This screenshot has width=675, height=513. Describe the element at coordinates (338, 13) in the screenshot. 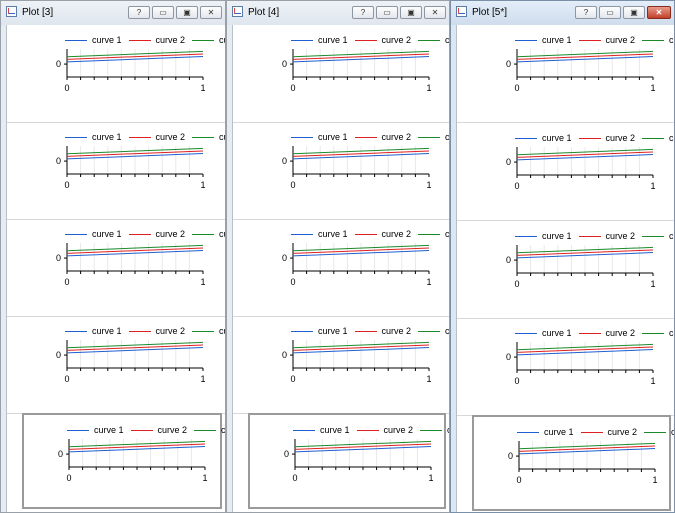

I see `window-titlebar: Plot [4]? ▭ ▣ ✕` at that location.